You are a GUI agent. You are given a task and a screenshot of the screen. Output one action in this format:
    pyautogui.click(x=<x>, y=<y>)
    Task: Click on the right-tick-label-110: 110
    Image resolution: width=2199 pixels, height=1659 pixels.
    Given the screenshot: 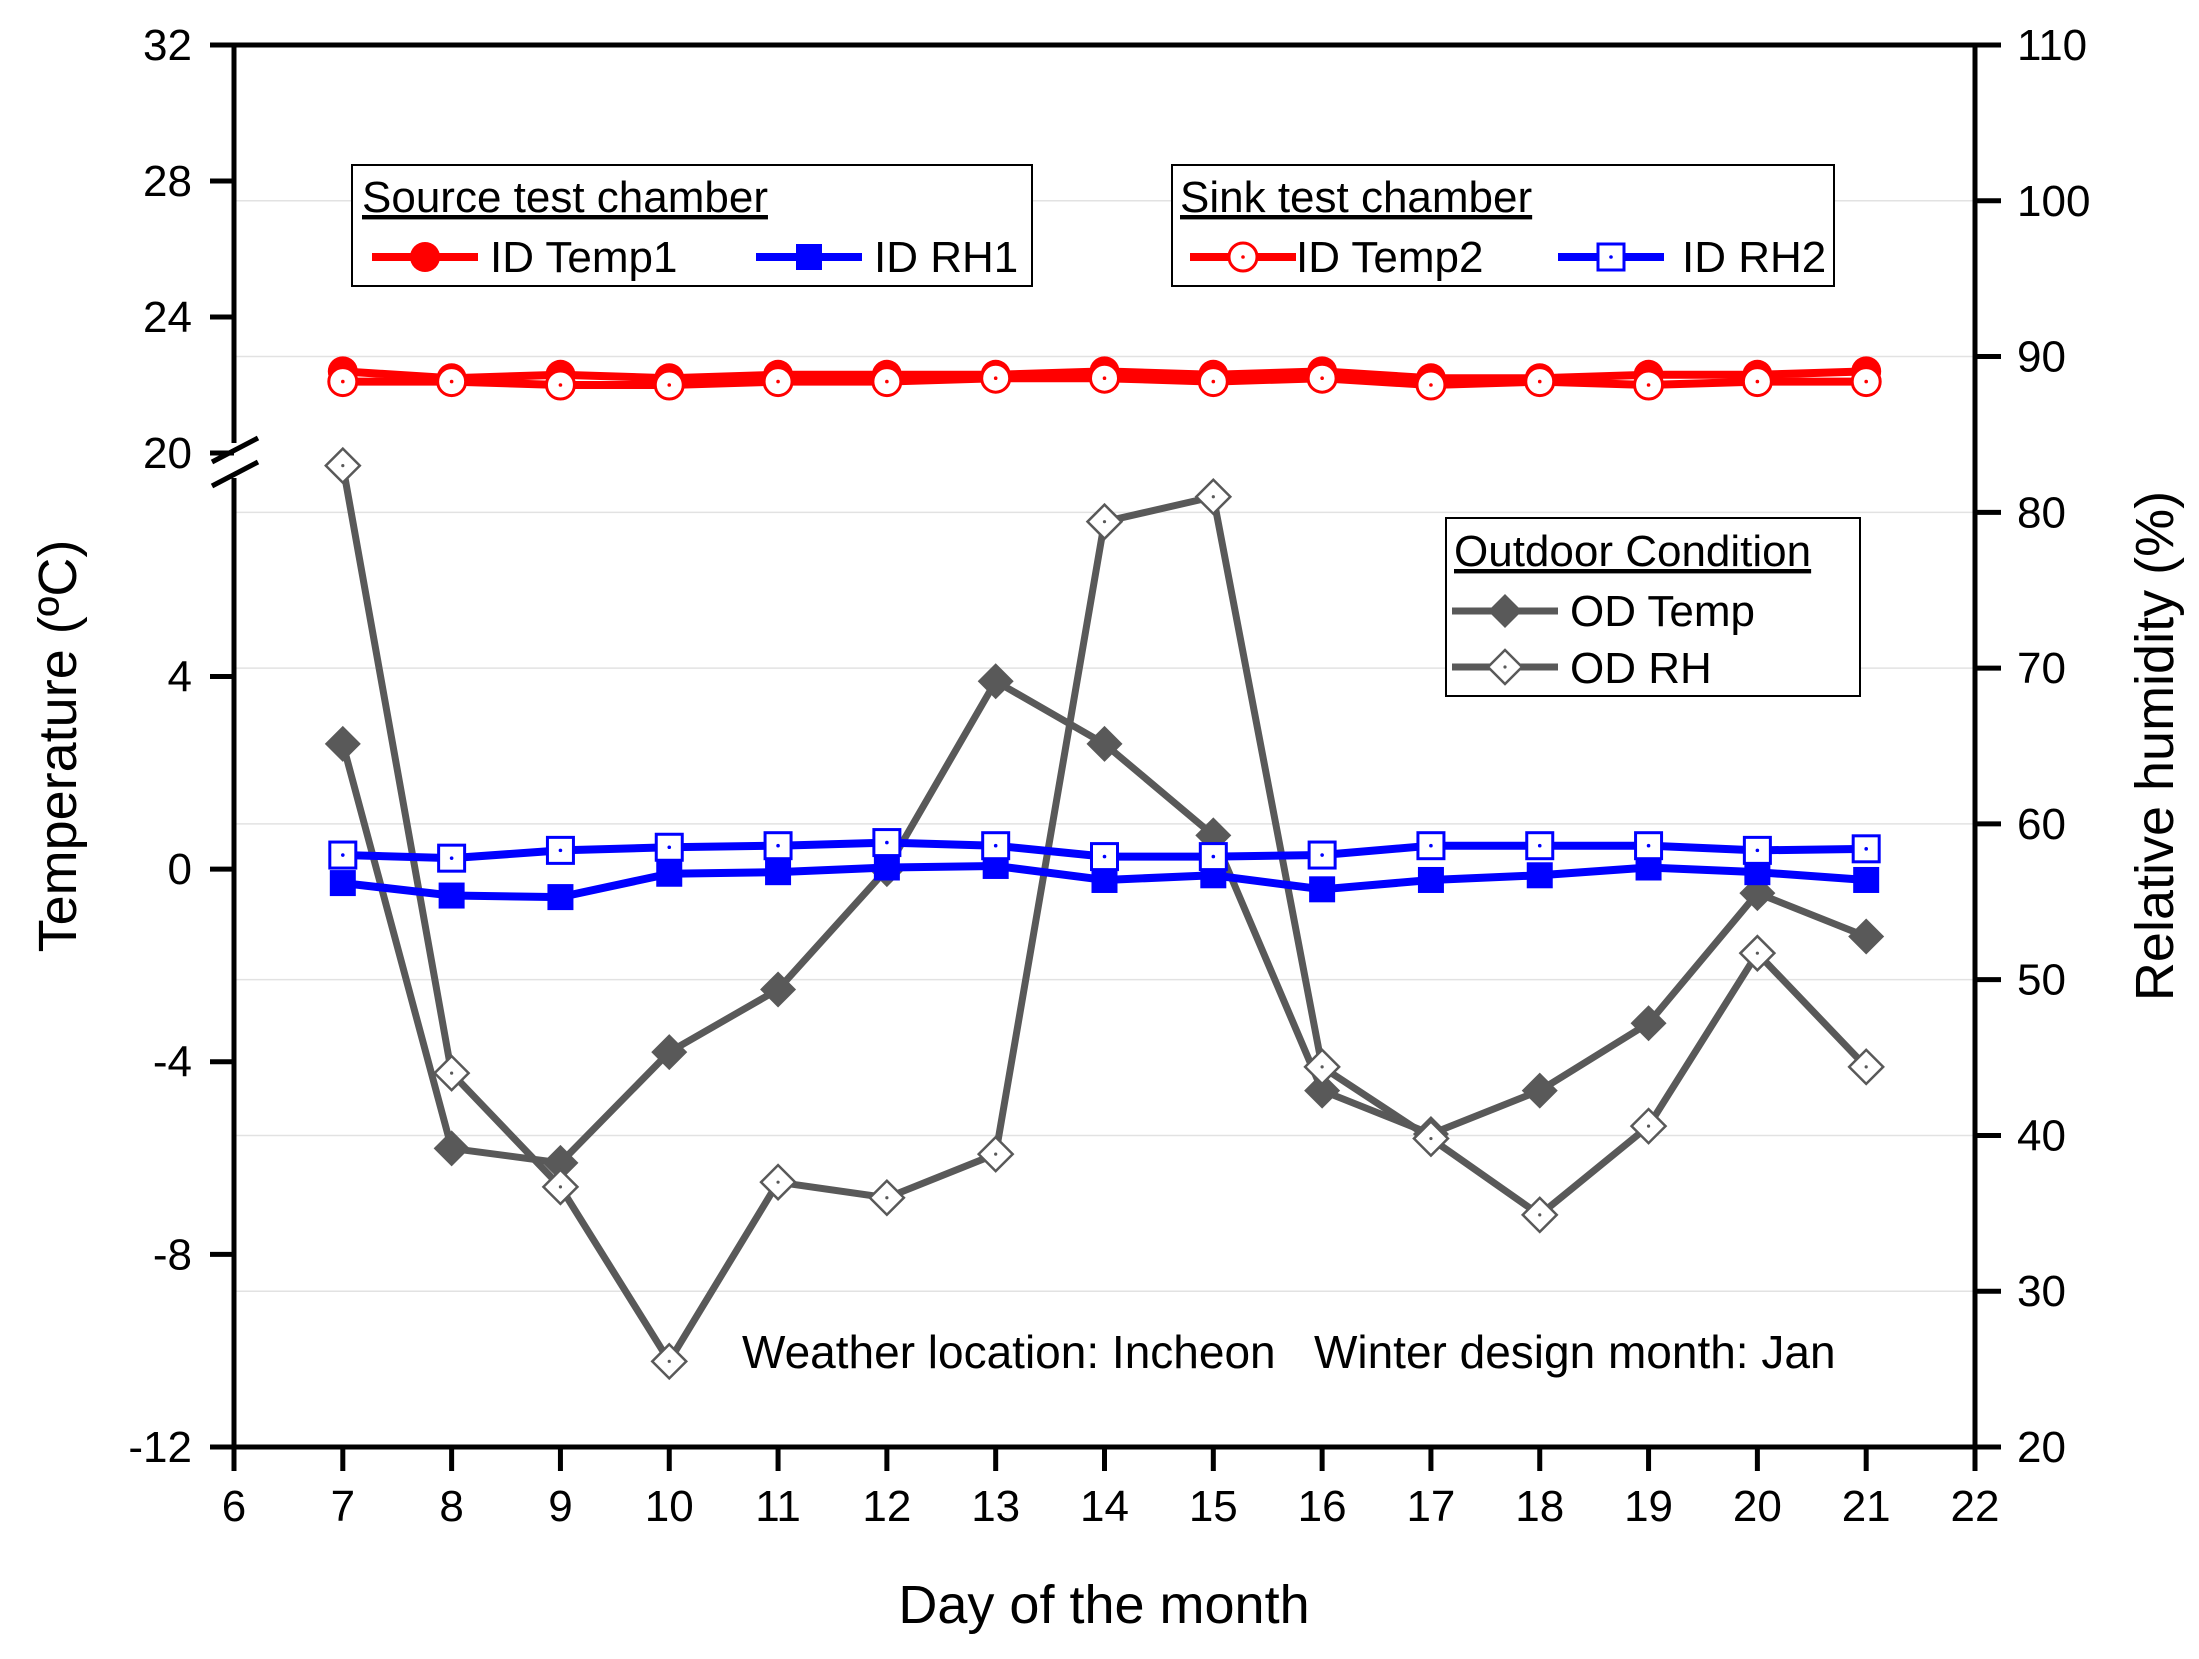 What is the action you would take?
    pyautogui.click(x=2052, y=45)
    